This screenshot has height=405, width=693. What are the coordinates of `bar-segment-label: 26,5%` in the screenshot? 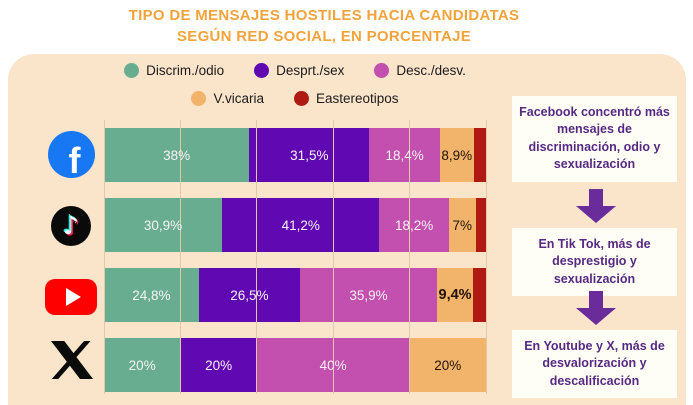 It's located at (249, 295).